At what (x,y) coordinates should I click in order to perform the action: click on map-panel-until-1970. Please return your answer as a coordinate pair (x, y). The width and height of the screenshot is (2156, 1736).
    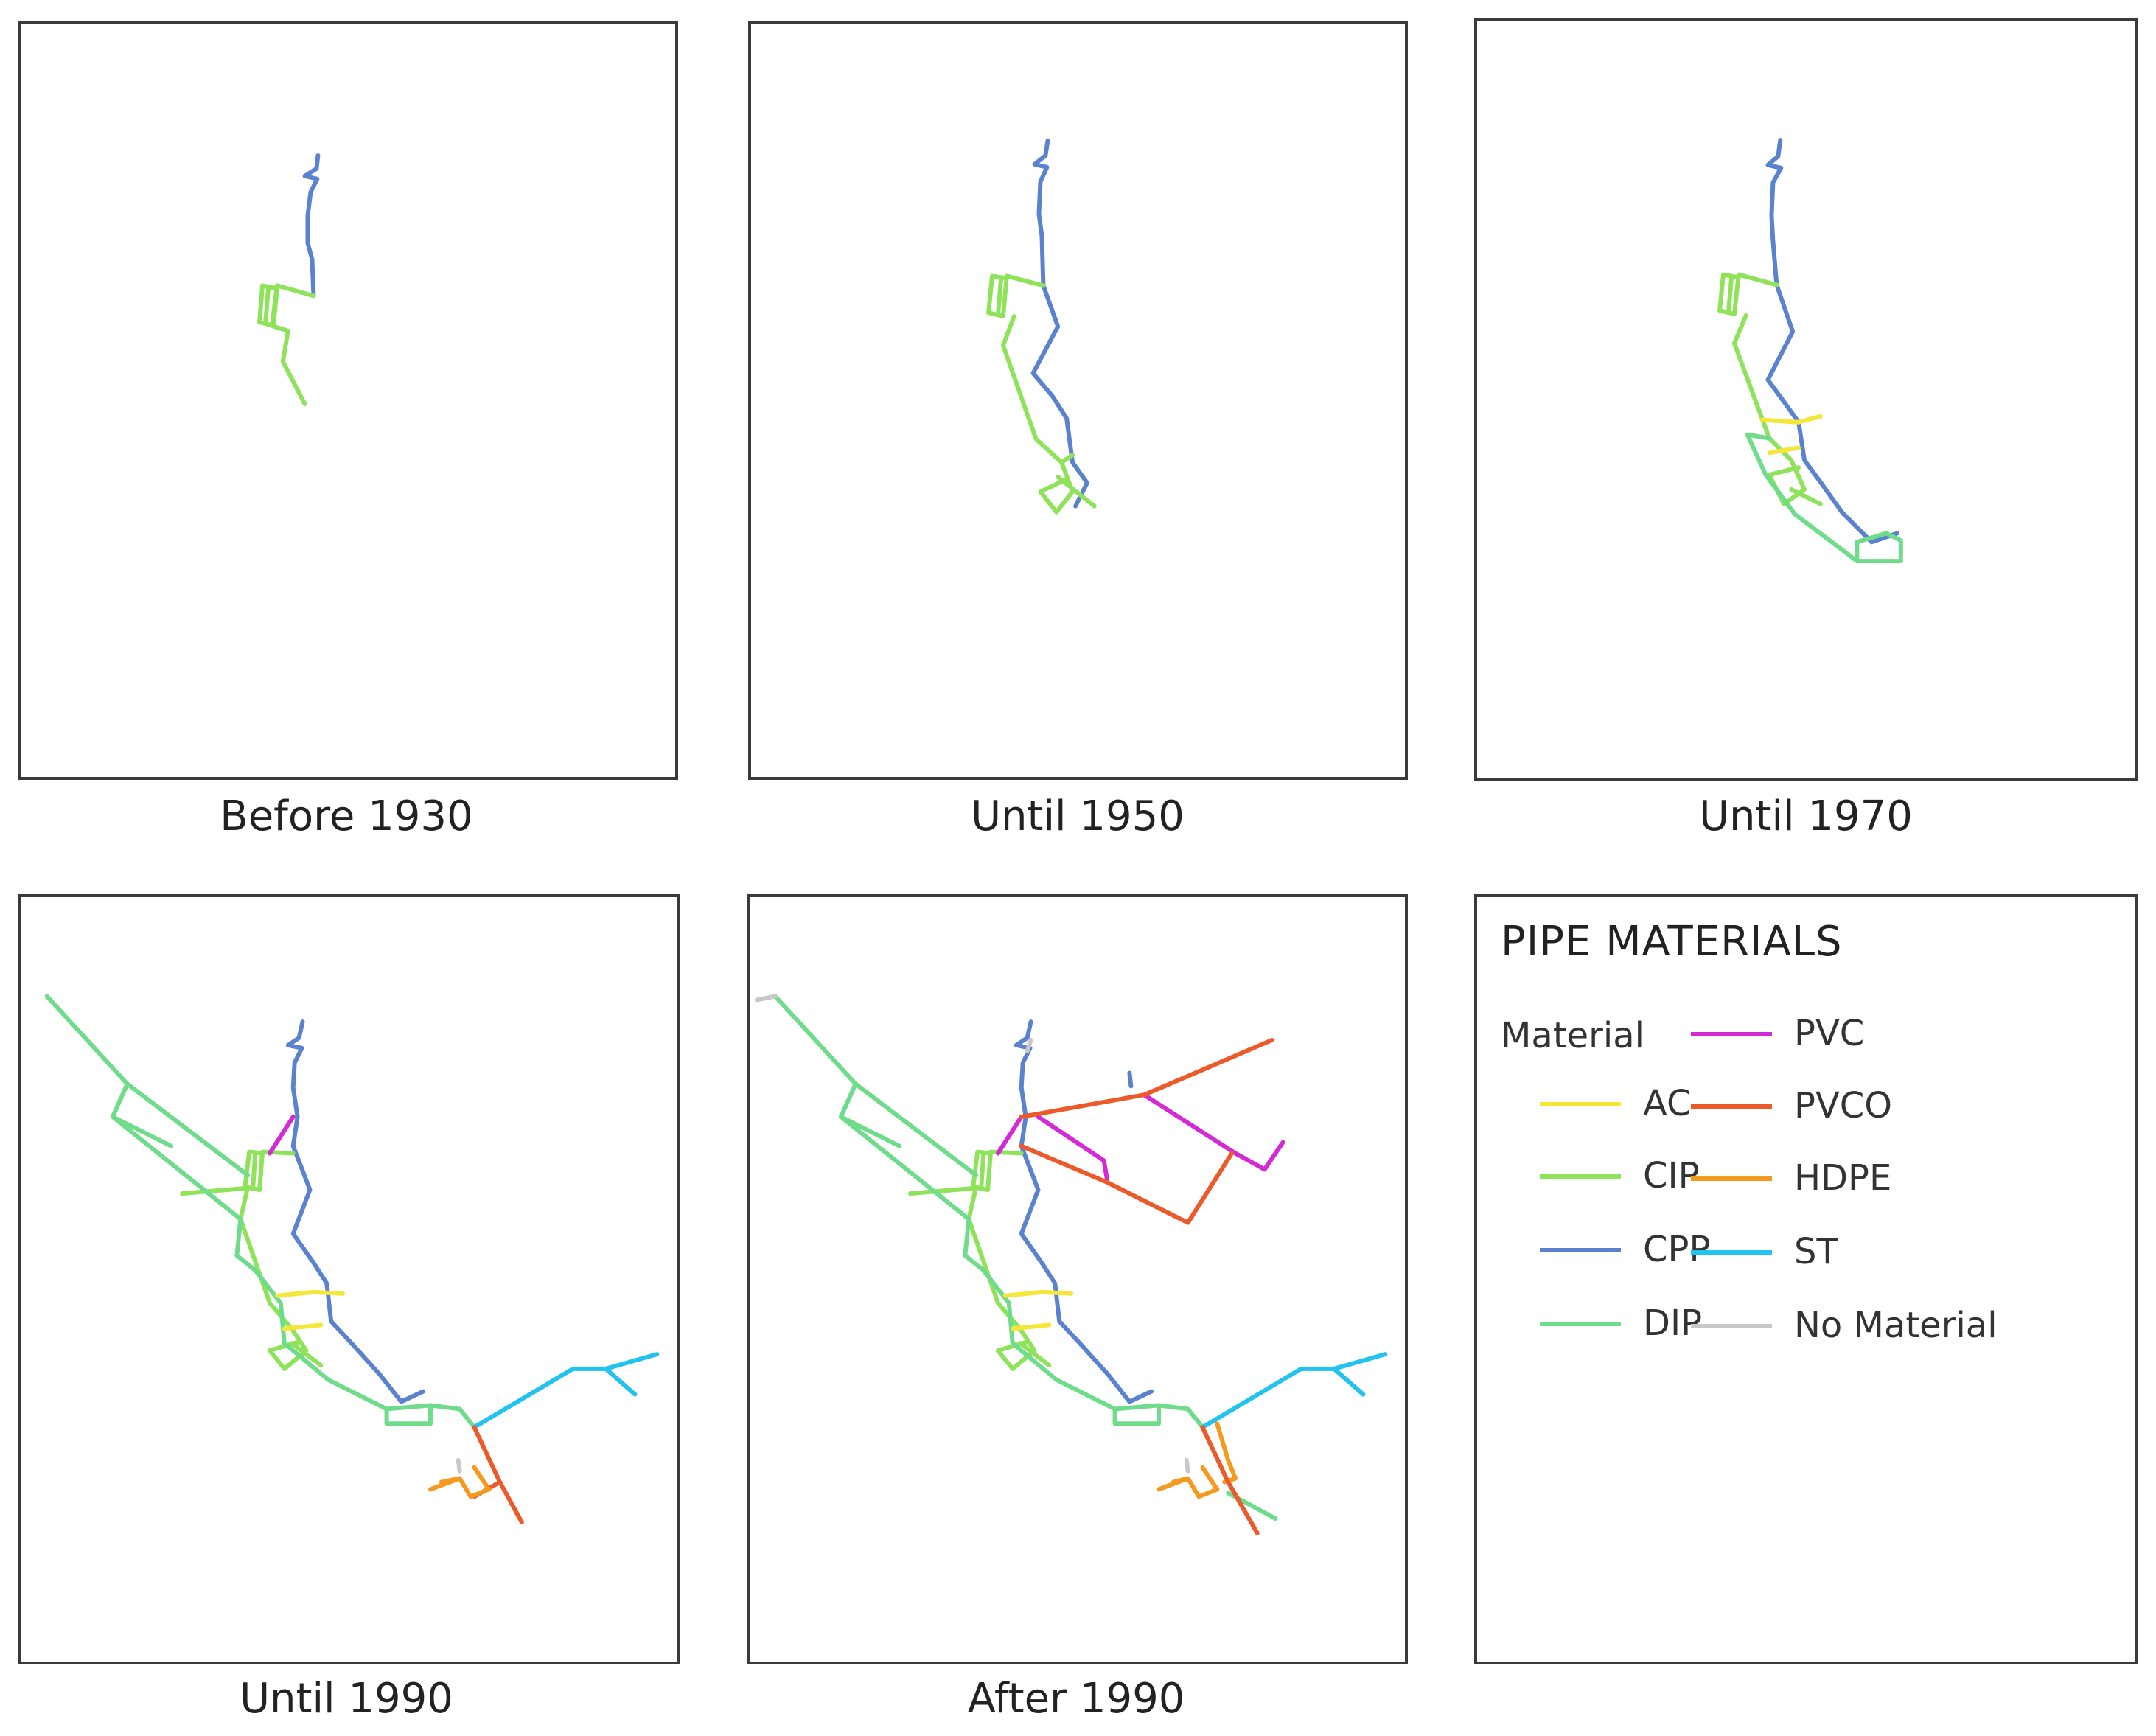
    Looking at the image, I should click on (1806, 399).